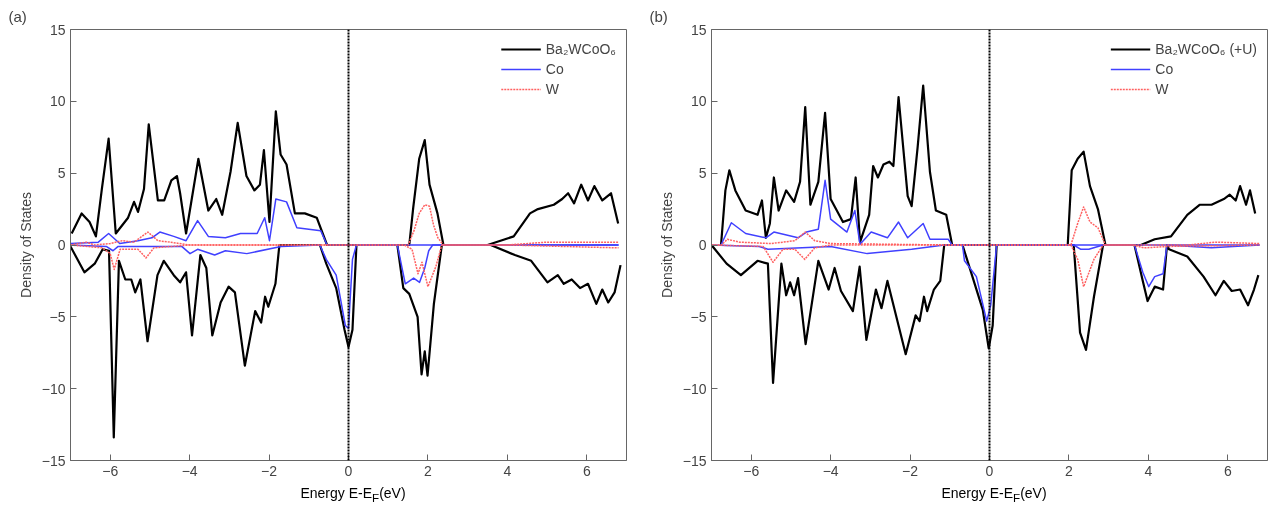 Image resolution: width=1284 pixels, height=514 pixels. I want to click on legend-label: Ba₂WCoO₆, so click(580, 49).